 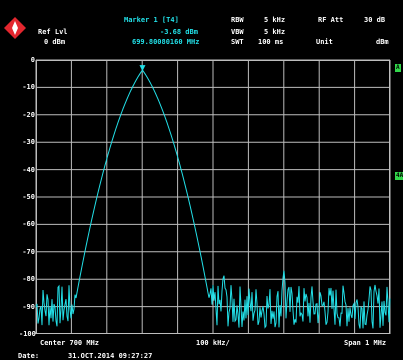 What do you see at coordinates (237, 32) in the screenshot?
I see `vbw-label: VBW` at bounding box center [237, 32].